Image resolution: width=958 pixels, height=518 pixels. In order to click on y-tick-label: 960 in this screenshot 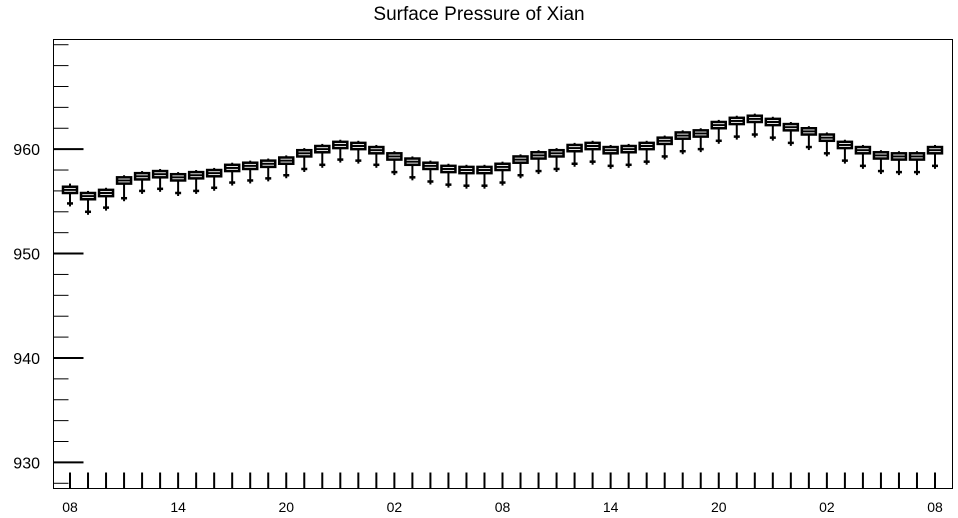, I will do `click(26, 150)`.